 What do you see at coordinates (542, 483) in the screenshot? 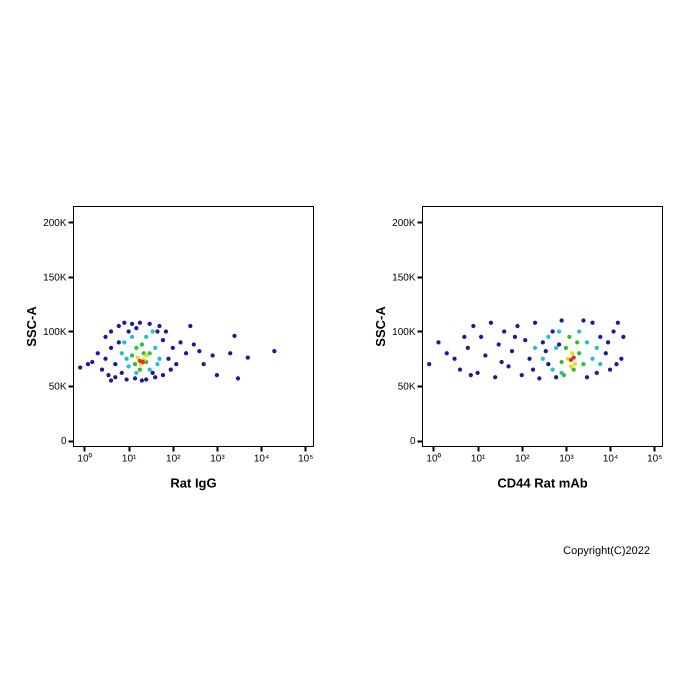
I see `x-axis-title: CD44 Rat mAb` at bounding box center [542, 483].